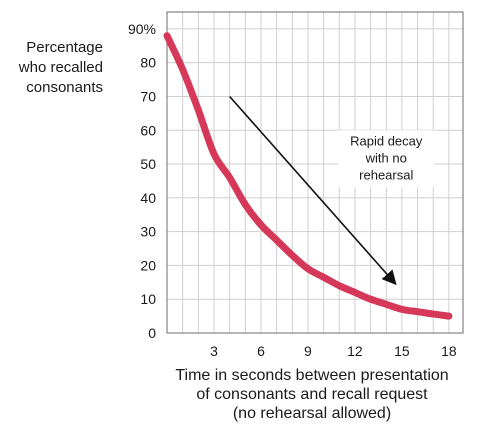  I want to click on x-axis-label-line: of consonants and recall request, so click(312, 394).